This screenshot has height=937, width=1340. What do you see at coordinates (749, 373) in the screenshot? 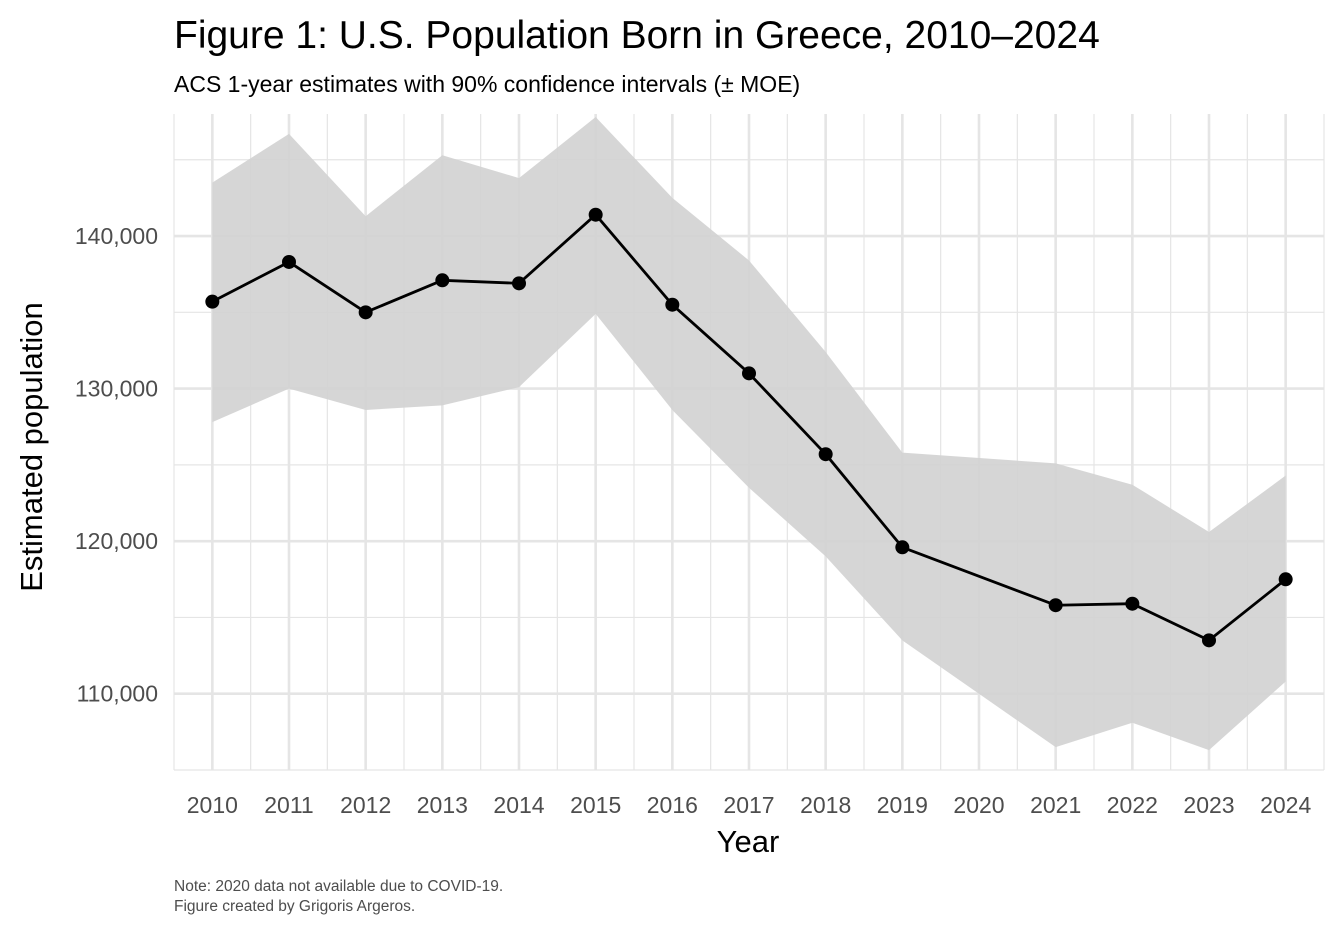
I see `data-point-2017` at bounding box center [749, 373].